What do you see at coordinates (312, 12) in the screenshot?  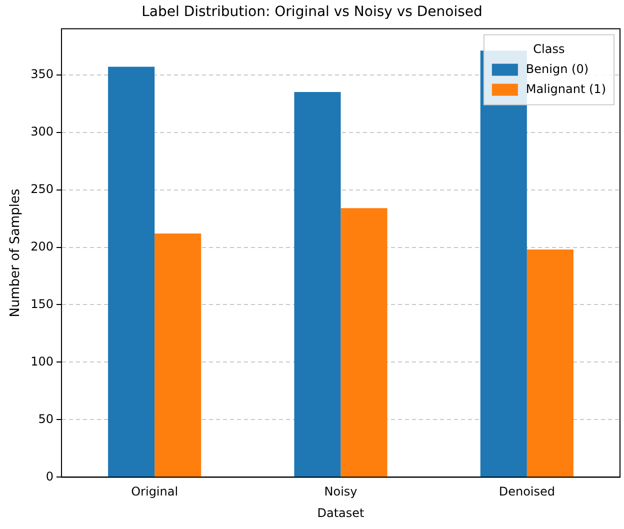 I see `chart-title: Label Distribution: Original vs Noisy vs Denoised` at bounding box center [312, 12].